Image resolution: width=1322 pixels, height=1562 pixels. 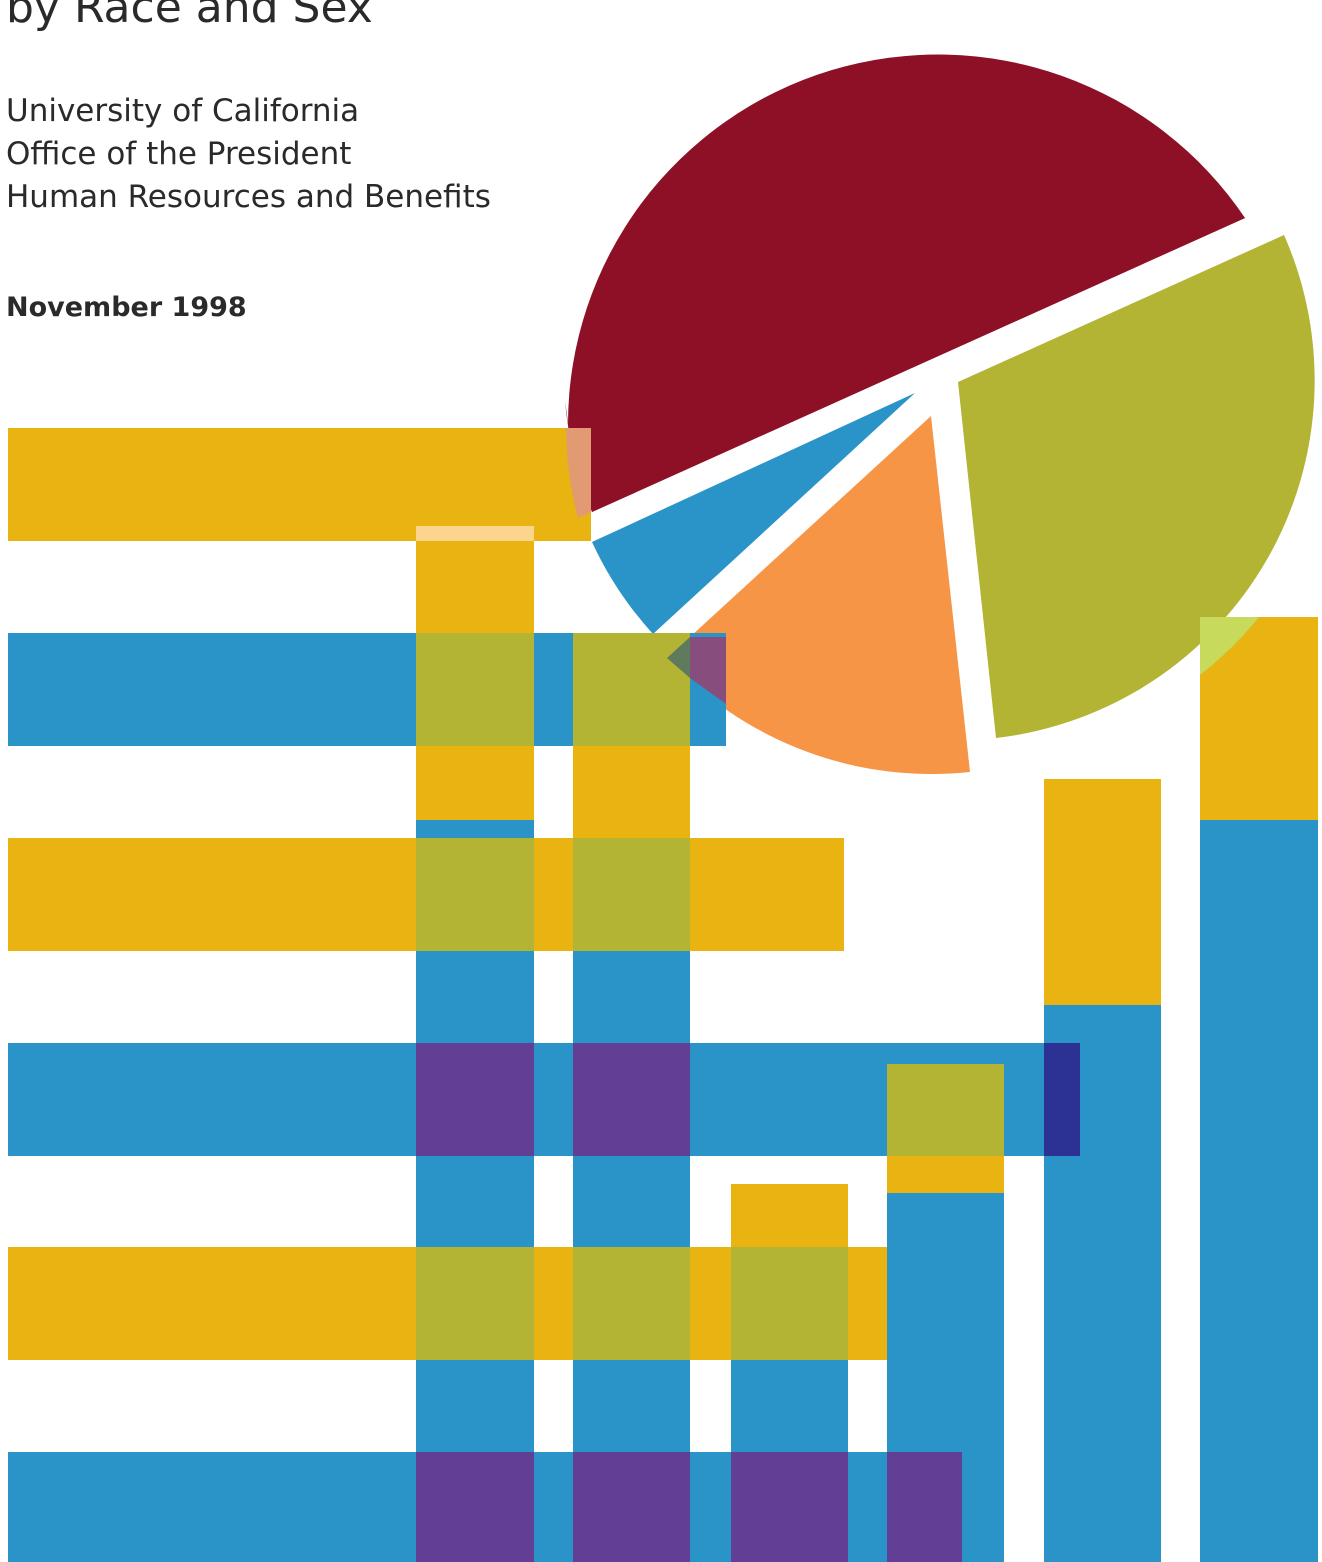 I want to click on vbar-6-blue, so click(x=1259, y=1191).